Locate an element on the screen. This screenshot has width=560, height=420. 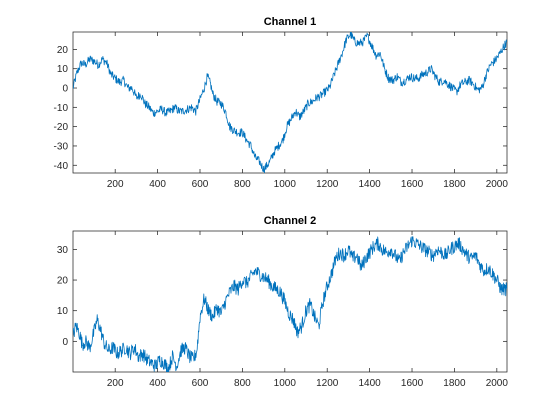
y-tick-label: -20 is located at coordinates (61, 127).